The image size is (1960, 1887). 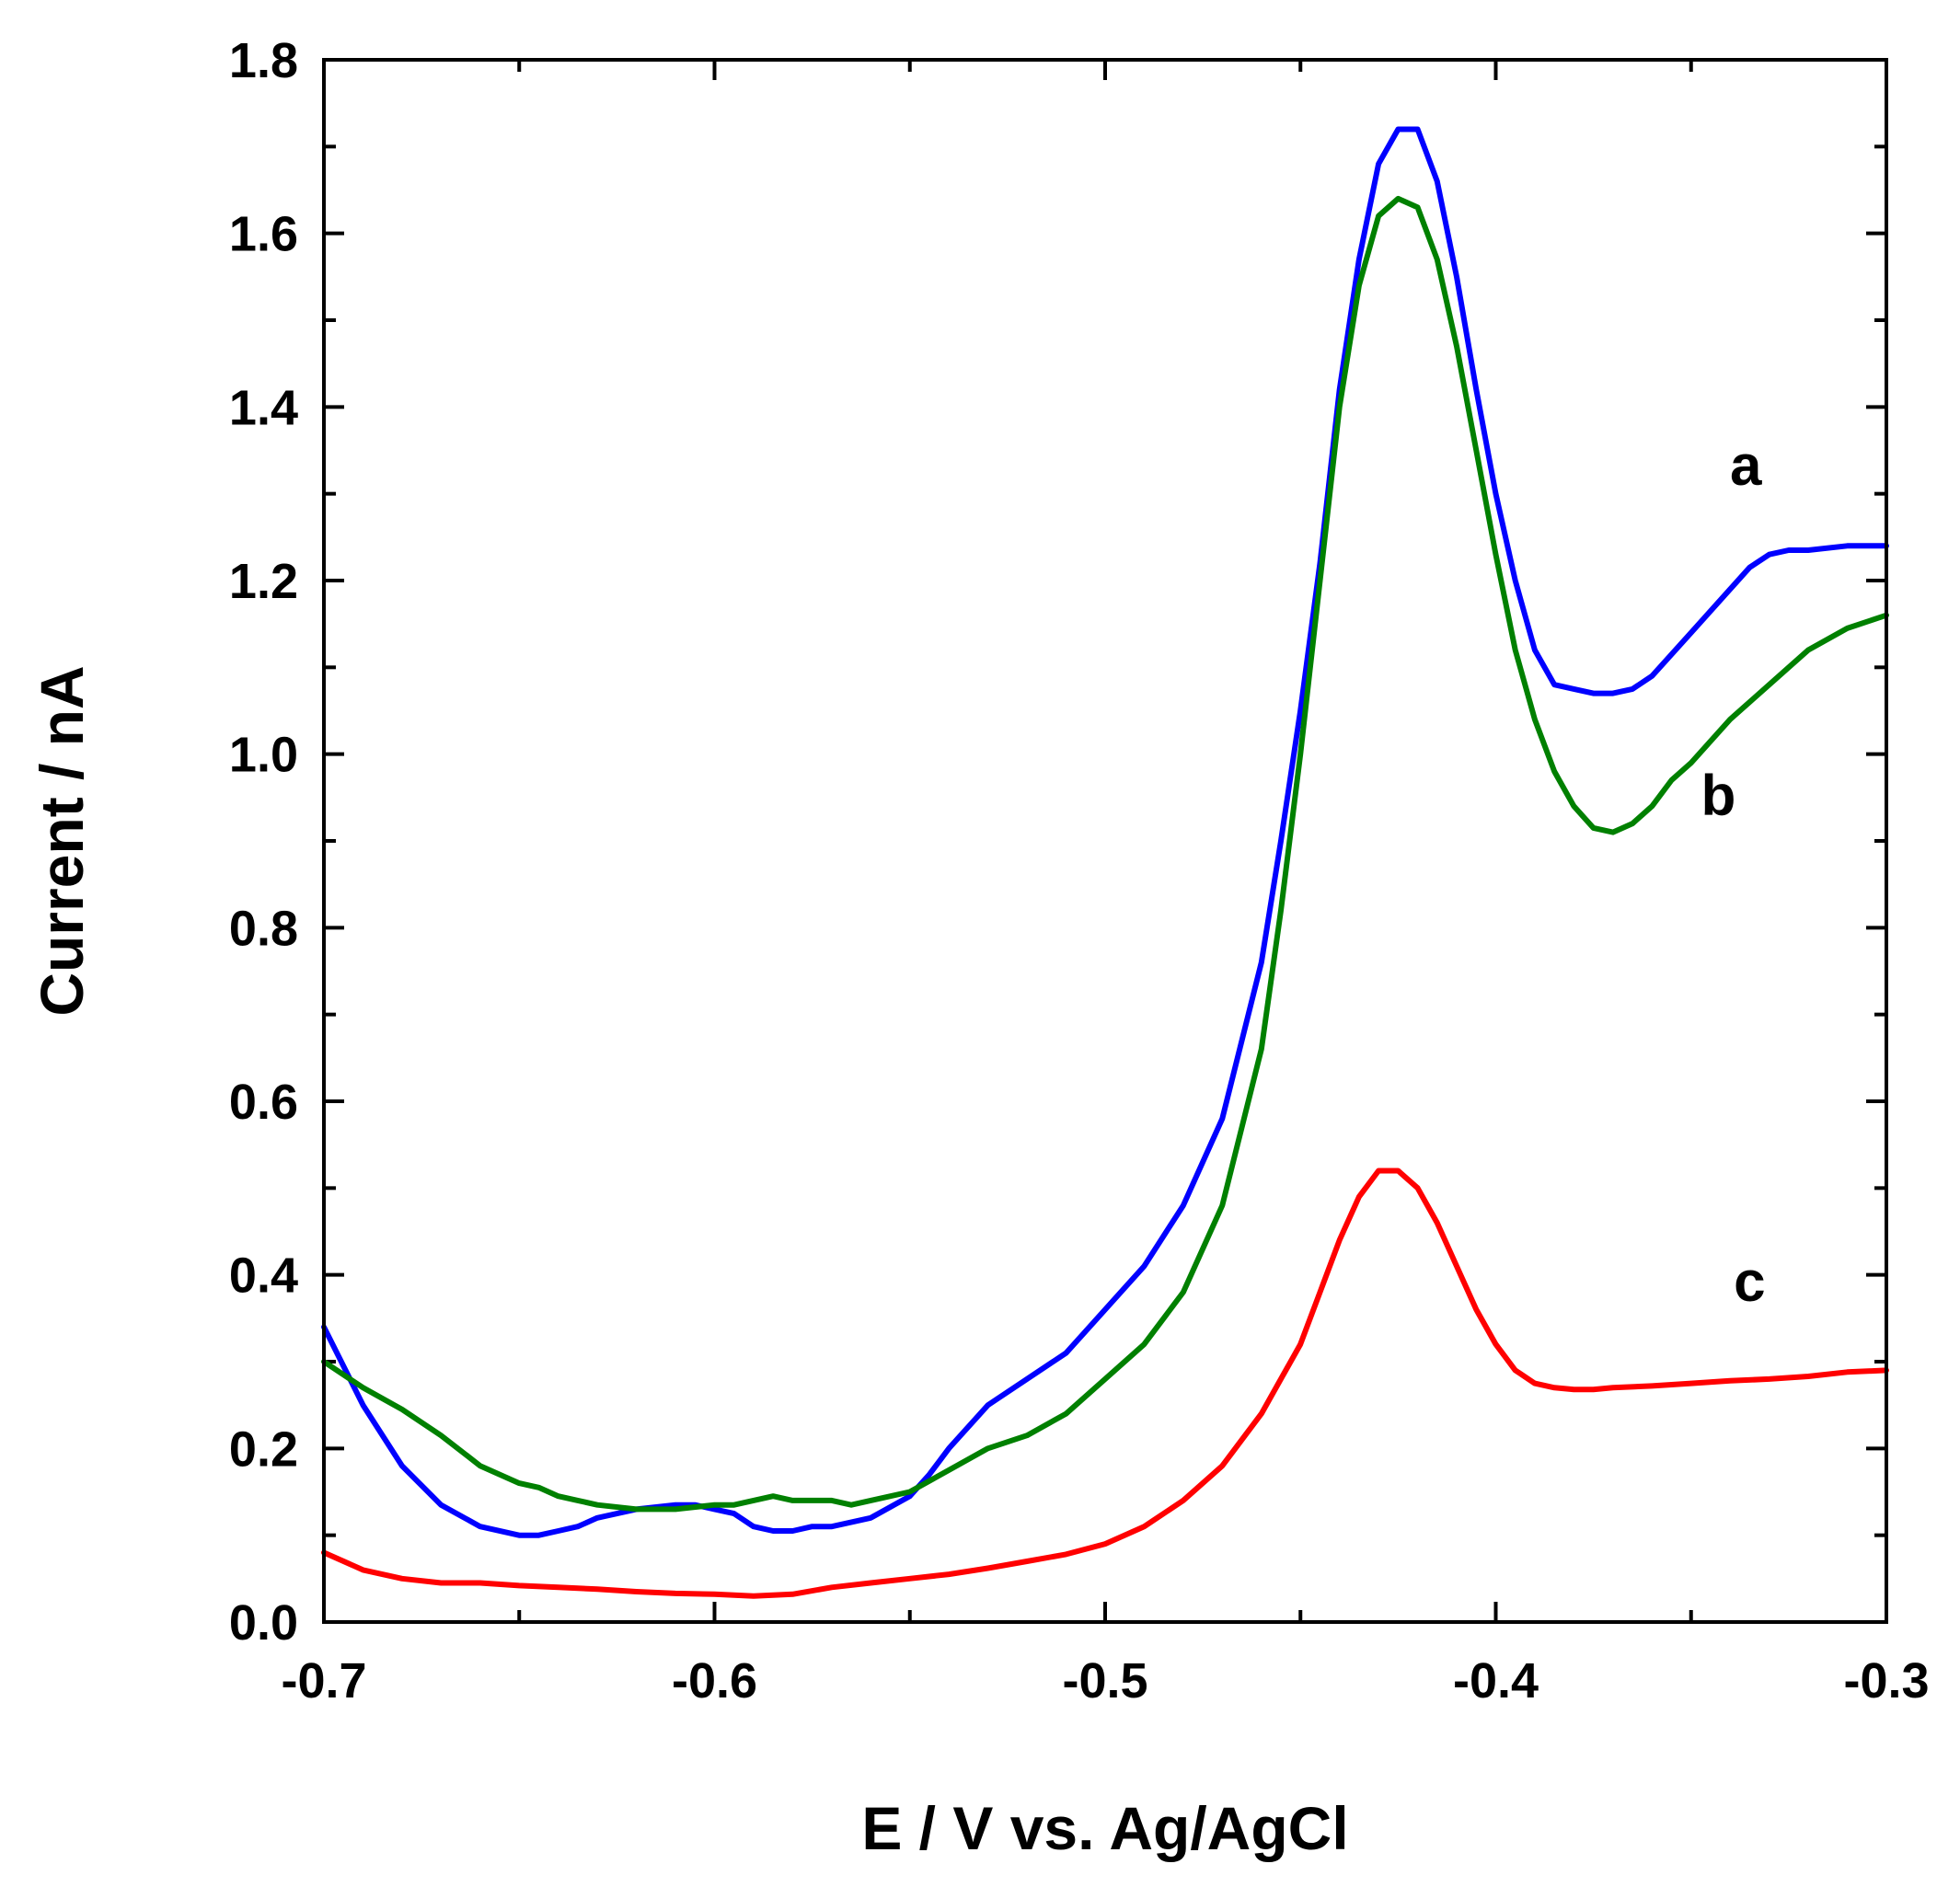 What do you see at coordinates (263, 581) in the screenshot?
I see `y-tick-label: 1.2` at bounding box center [263, 581].